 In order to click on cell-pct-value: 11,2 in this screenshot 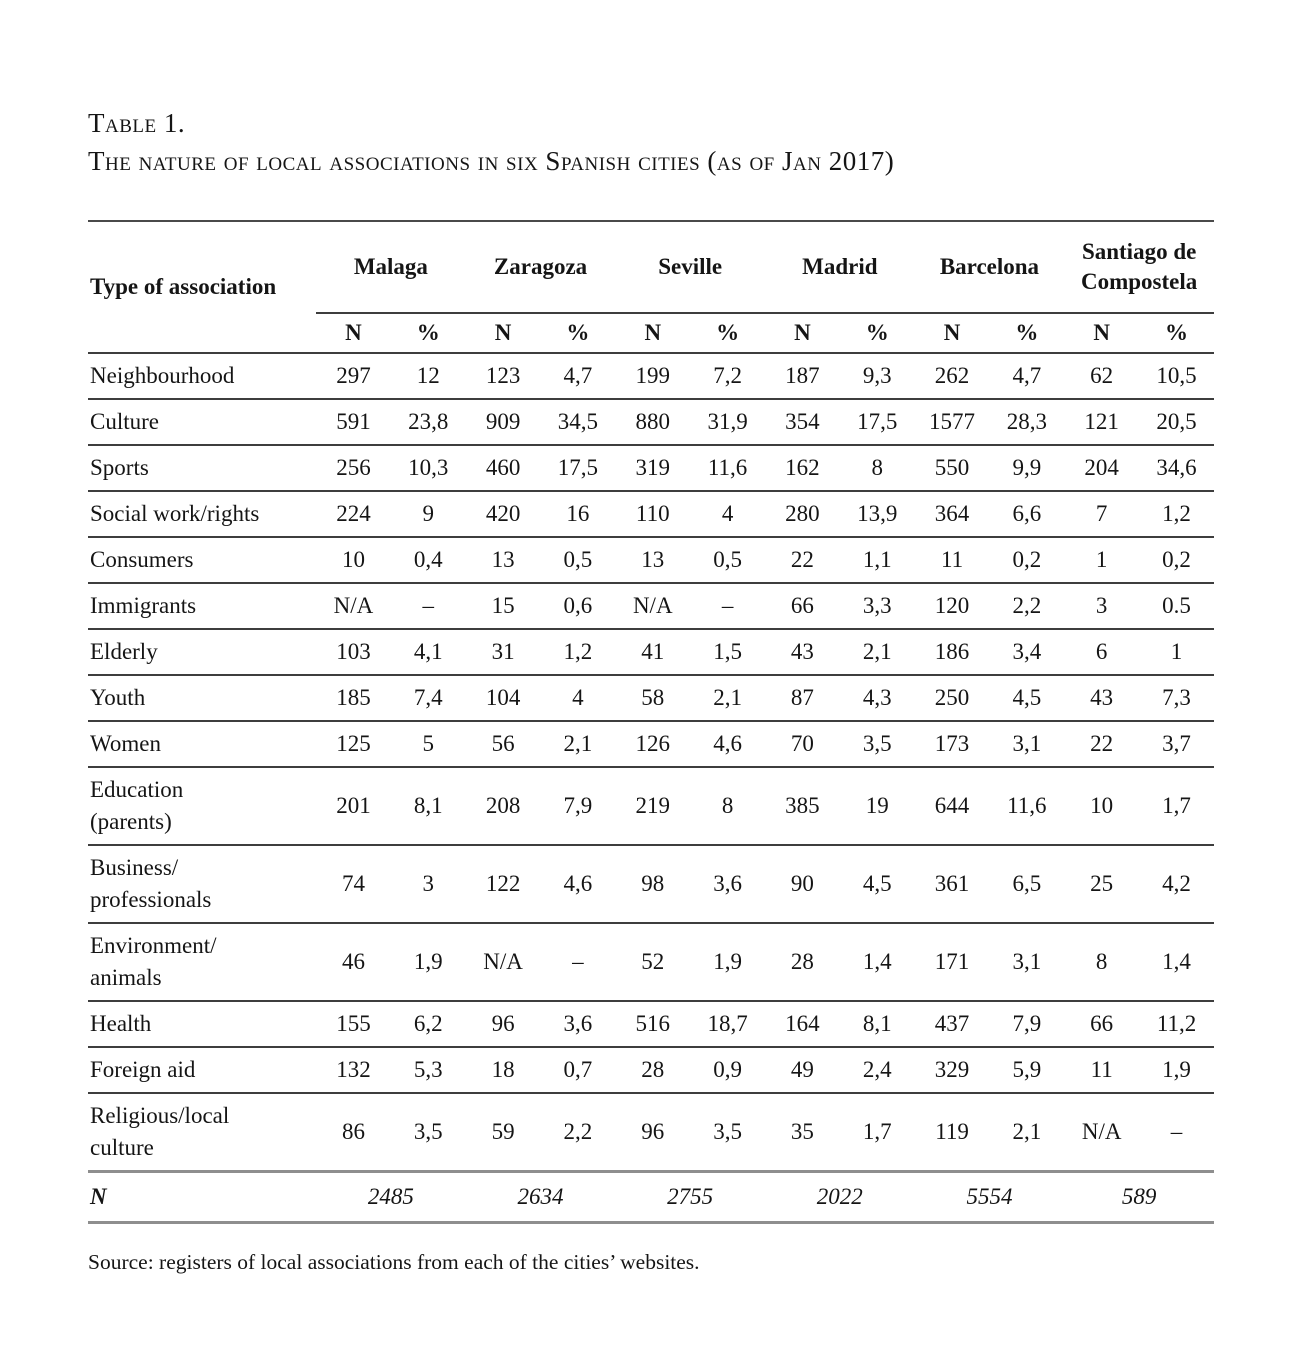, I will do `click(1176, 1023)`.